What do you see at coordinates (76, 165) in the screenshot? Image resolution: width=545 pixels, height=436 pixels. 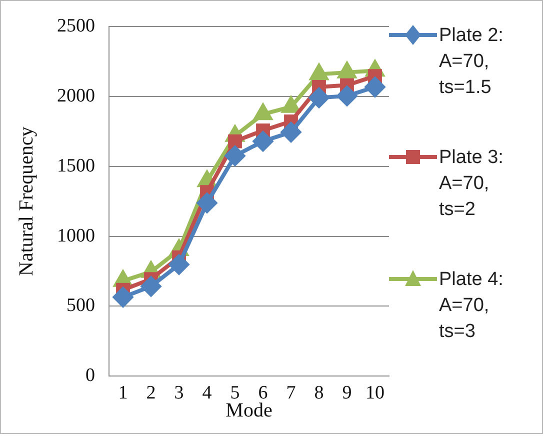 I see `y-tick-label: 1500` at bounding box center [76, 165].